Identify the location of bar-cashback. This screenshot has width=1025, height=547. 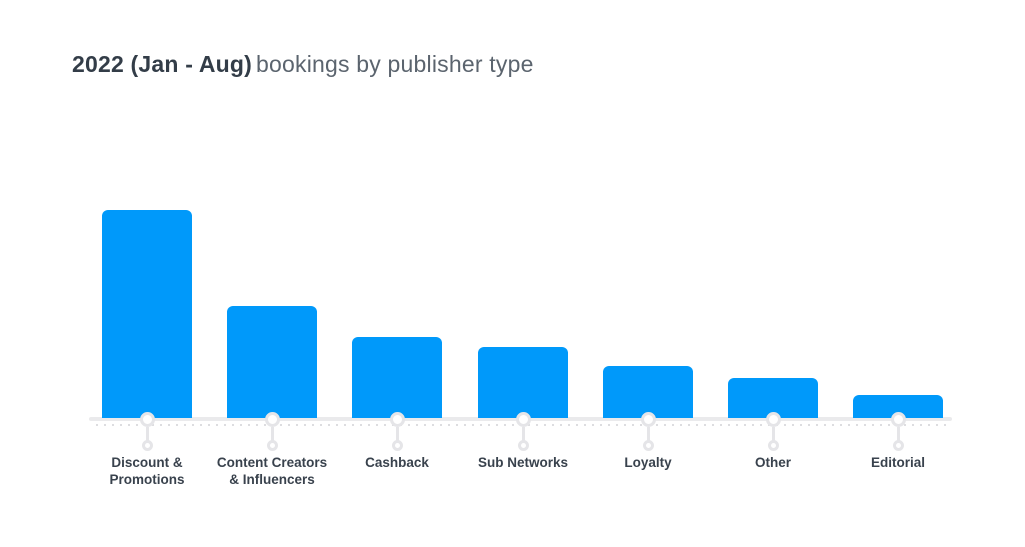
(397, 377).